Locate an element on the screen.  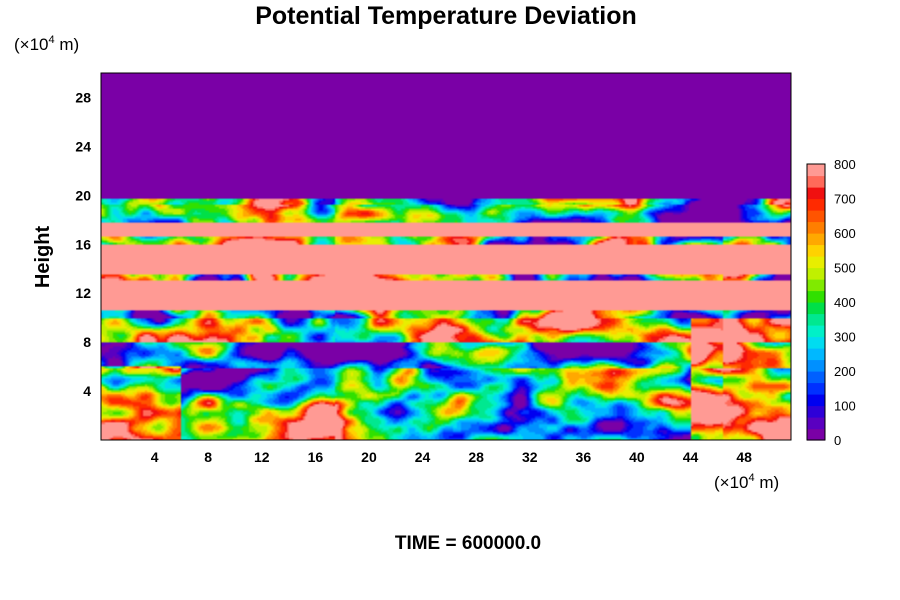
colorbar-tick-label: 0 is located at coordinates (837, 440).